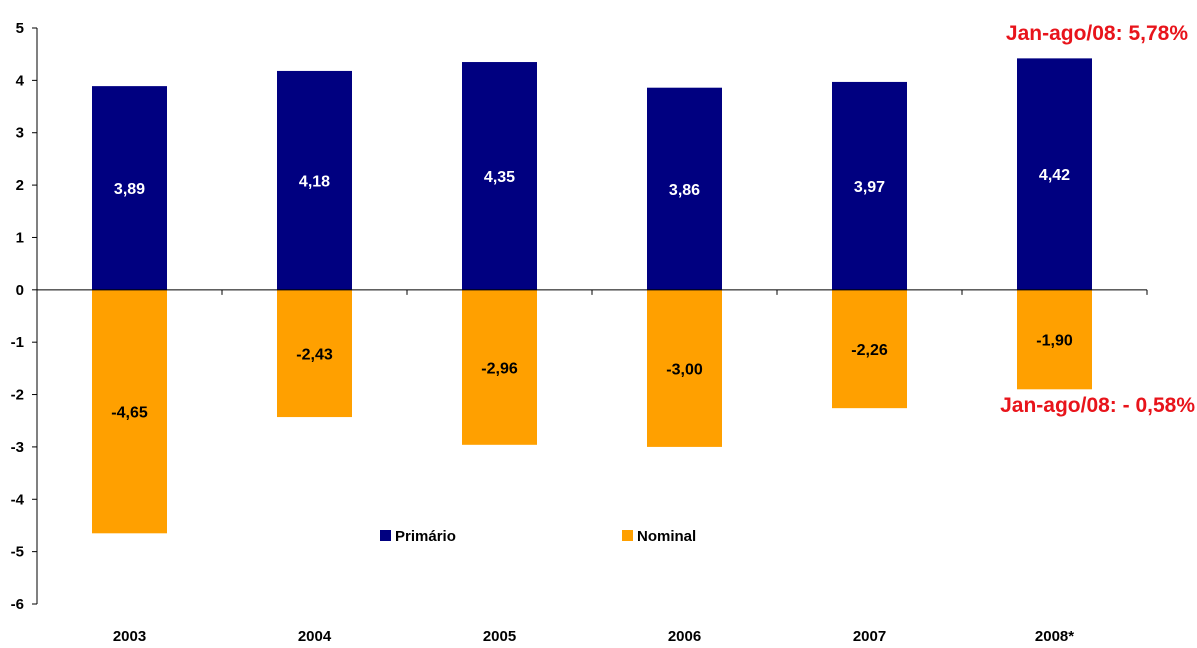 This screenshot has width=1197, height=648. I want to click on data-label: -4,65, so click(129, 413).